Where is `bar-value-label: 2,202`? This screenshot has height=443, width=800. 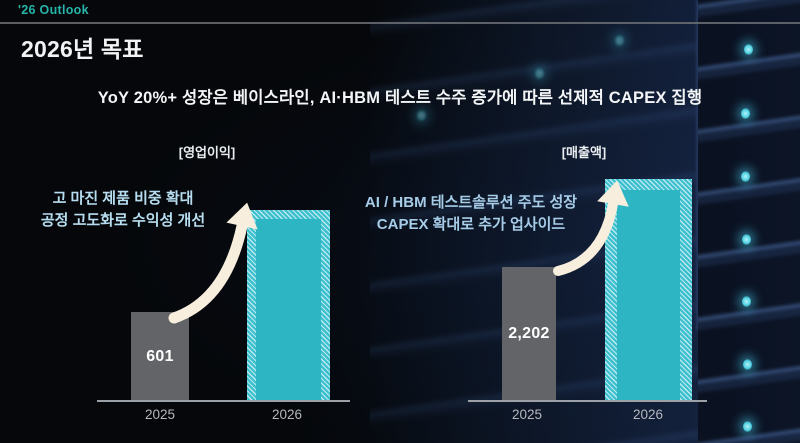 bar-value-label: 2,202 is located at coordinates (529, 333).